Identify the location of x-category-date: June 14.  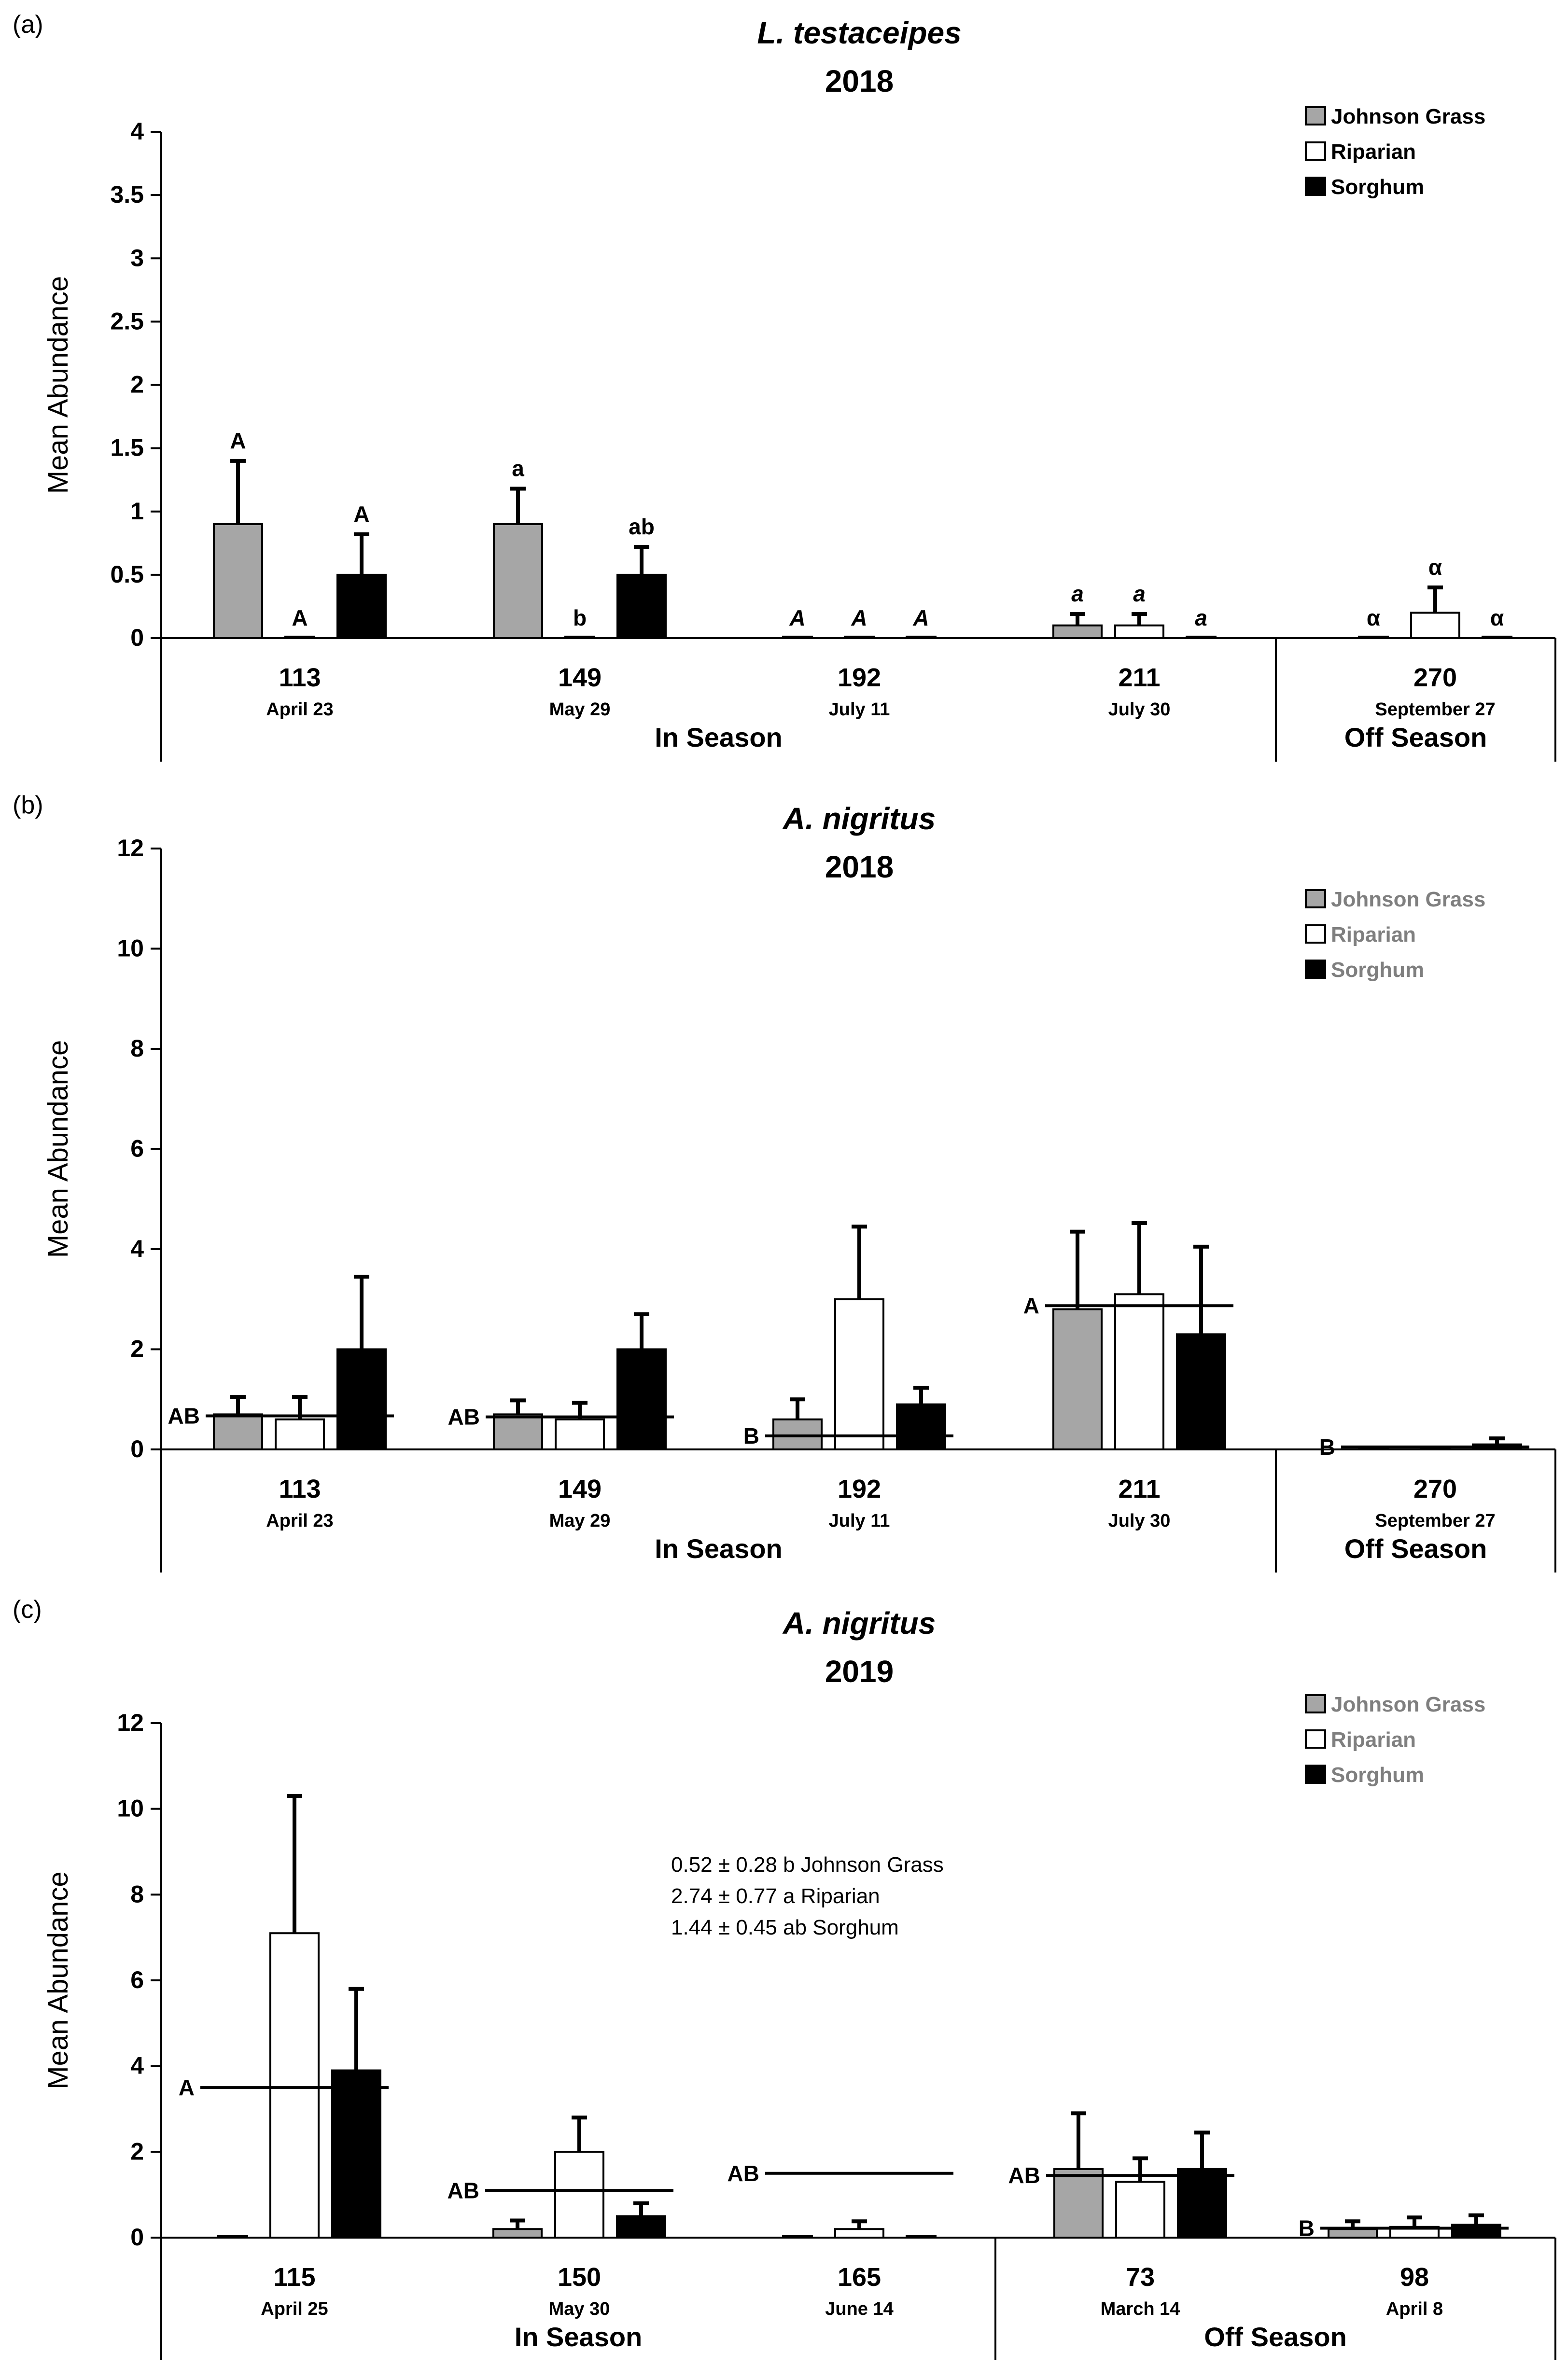
(860, 2309).